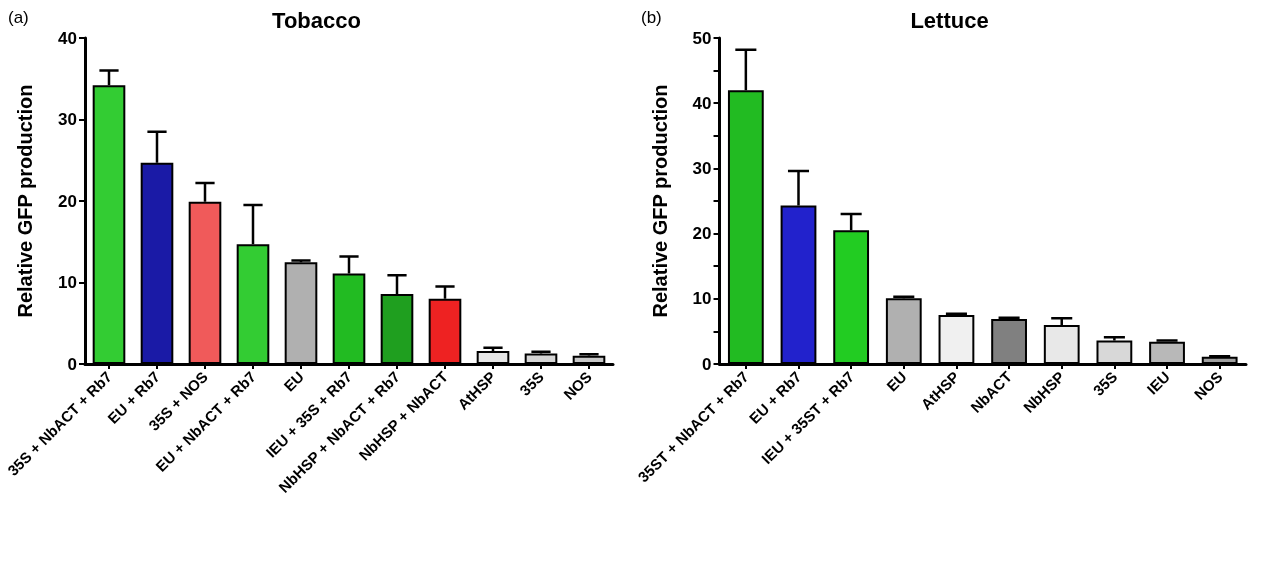 The width and height of the screenshot is (1266, 569). Describe the element at coordinates (702, 38) in the screenshot. I see `y-tick-label: 50` at that location.